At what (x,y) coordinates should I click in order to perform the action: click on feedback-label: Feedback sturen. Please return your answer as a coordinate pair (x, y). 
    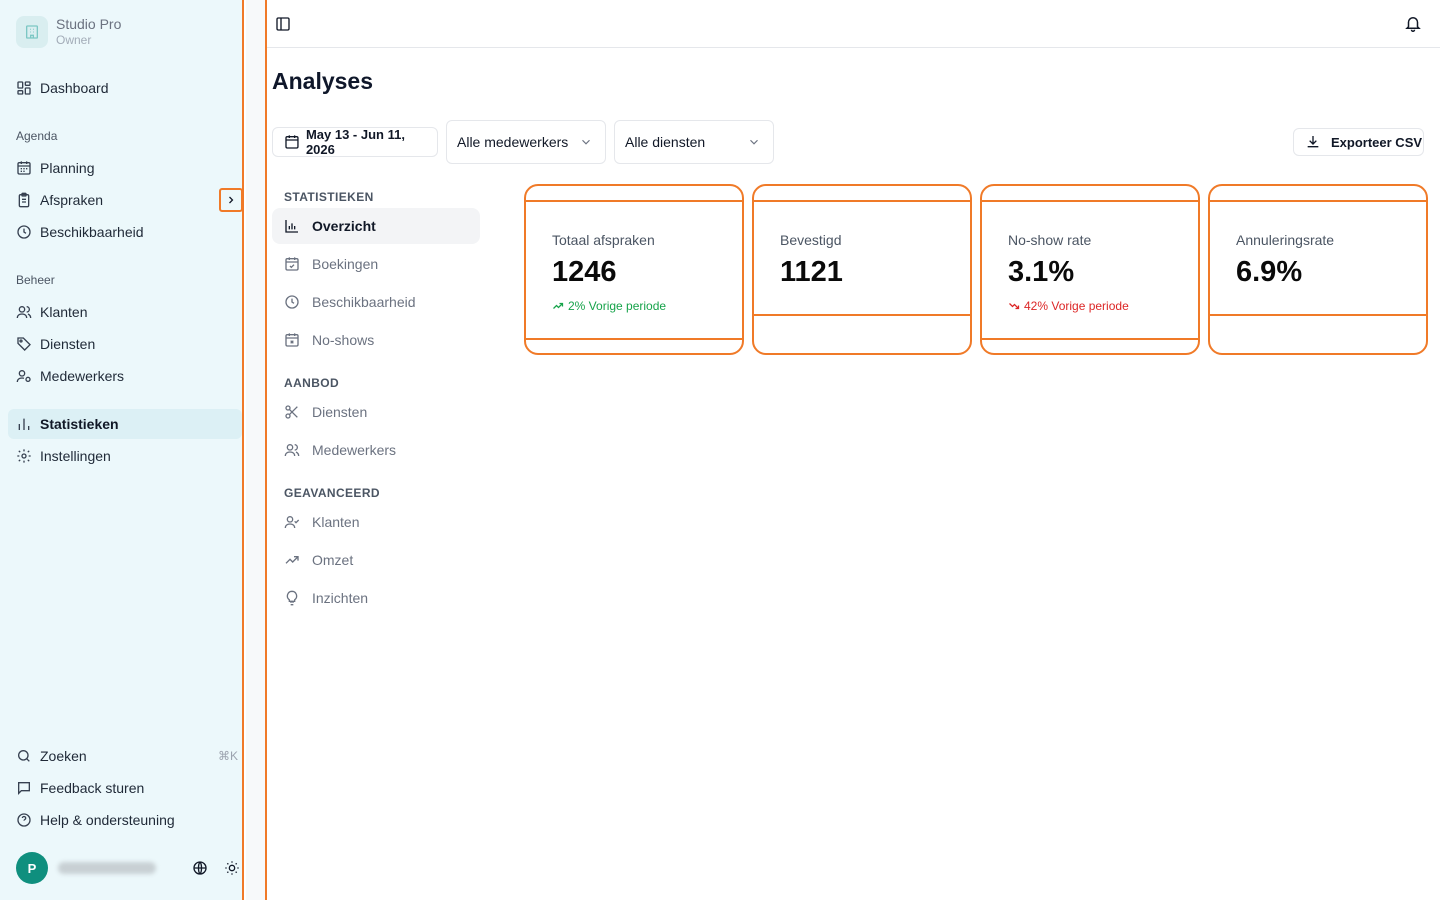
    Looking at the image, I should click on (92, 788).